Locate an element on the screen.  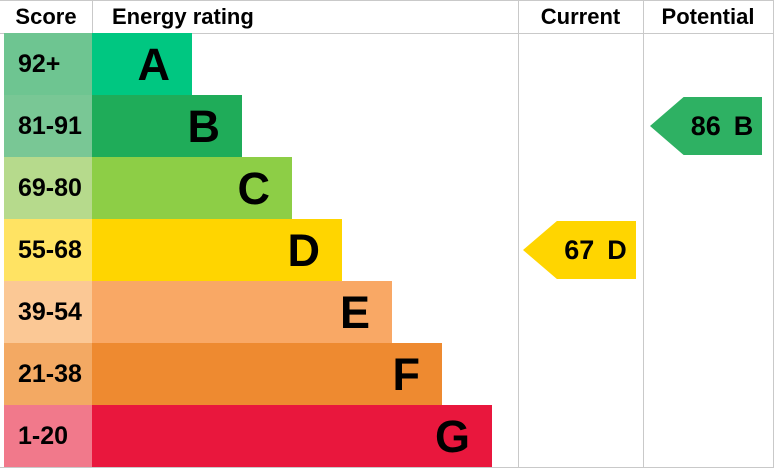
band-row: 1-20 G is located at coordinates (259, 436).